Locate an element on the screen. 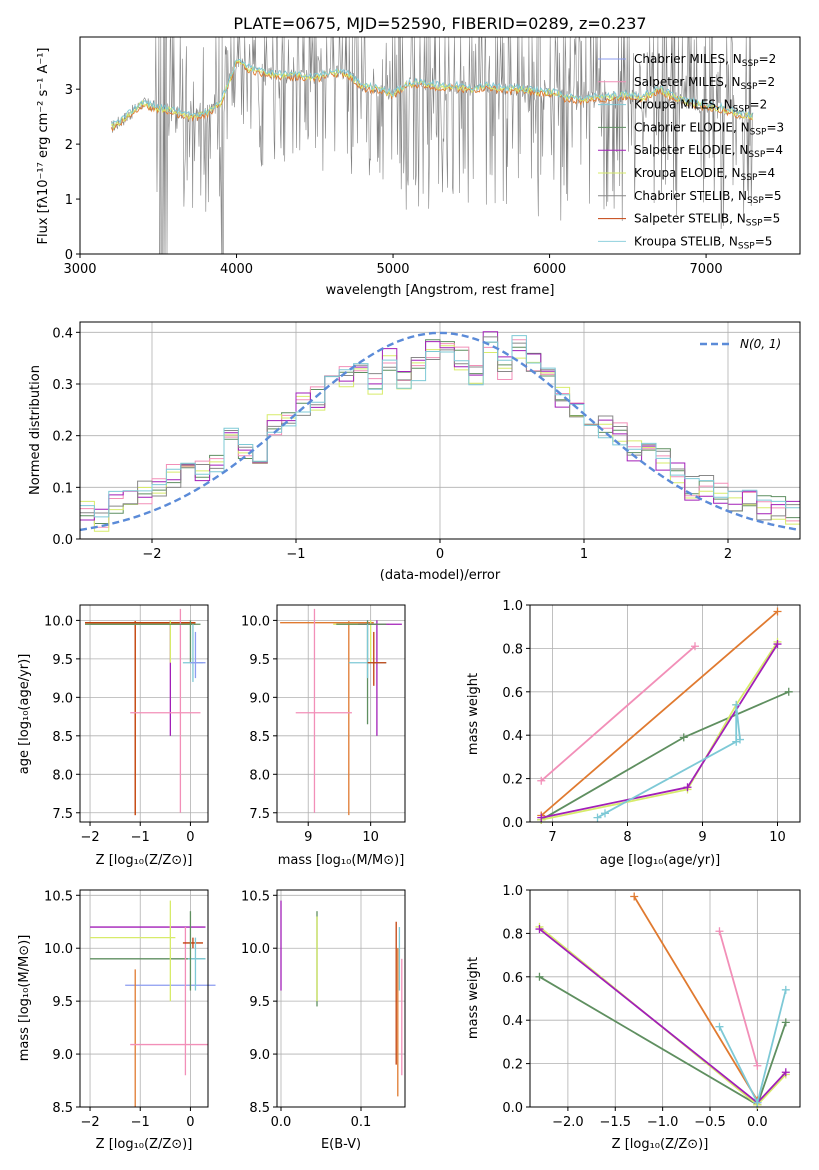 The width and height of the screenshot is (819, 1170). y-tick-label: 0.1 is located at coordinates (62, 488).